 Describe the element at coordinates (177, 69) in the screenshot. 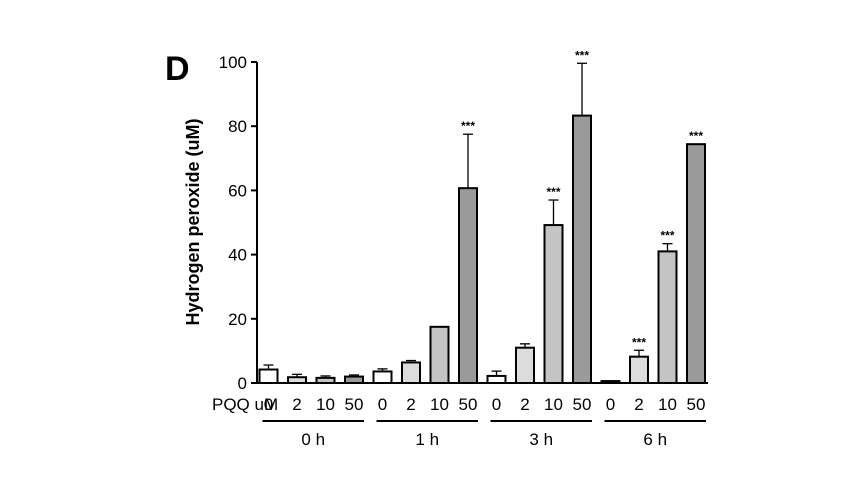

I see `panel-label: D` at that location.